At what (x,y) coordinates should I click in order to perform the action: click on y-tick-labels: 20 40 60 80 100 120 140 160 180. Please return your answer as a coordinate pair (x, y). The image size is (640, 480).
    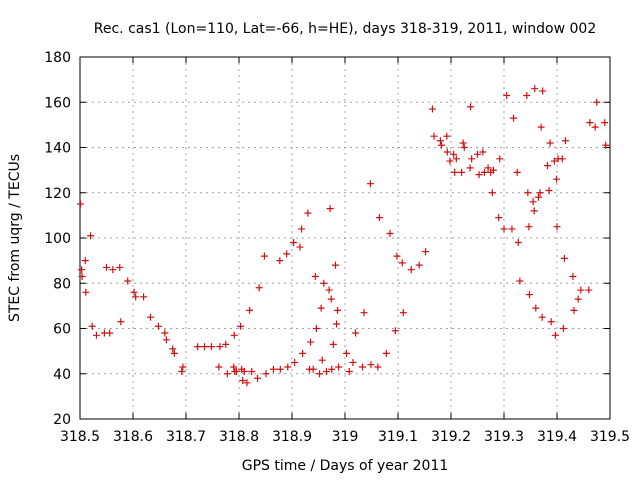
    Looking at the image, I should click on (57, 239).